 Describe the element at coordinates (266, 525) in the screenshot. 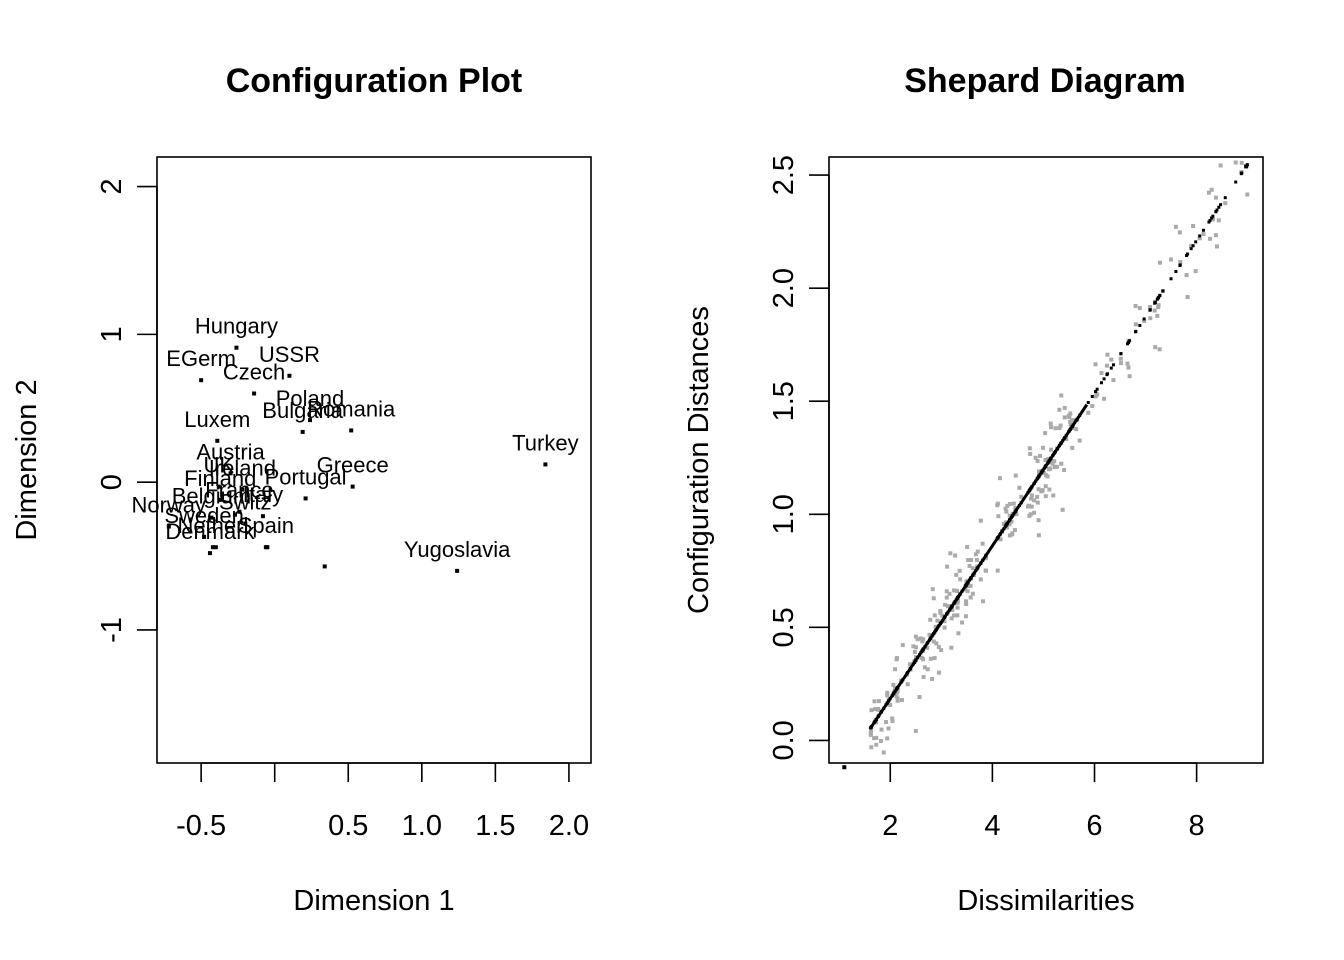

I see `config-point-label: Spain` at that location.